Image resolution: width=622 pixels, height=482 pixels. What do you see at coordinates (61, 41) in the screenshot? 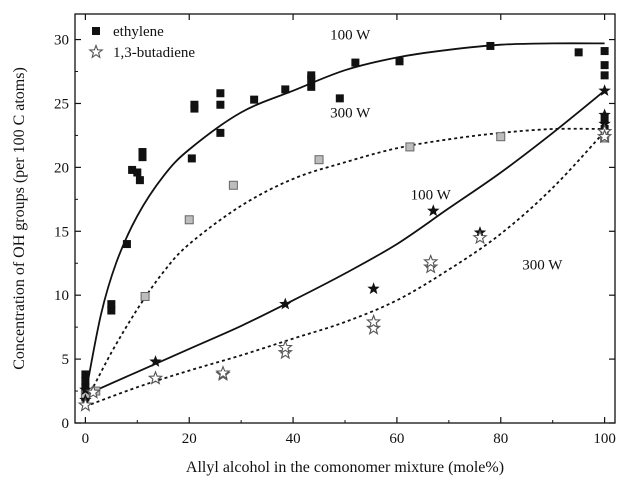
I see `y-tick-label: 30` at bounding box center [61, 41].